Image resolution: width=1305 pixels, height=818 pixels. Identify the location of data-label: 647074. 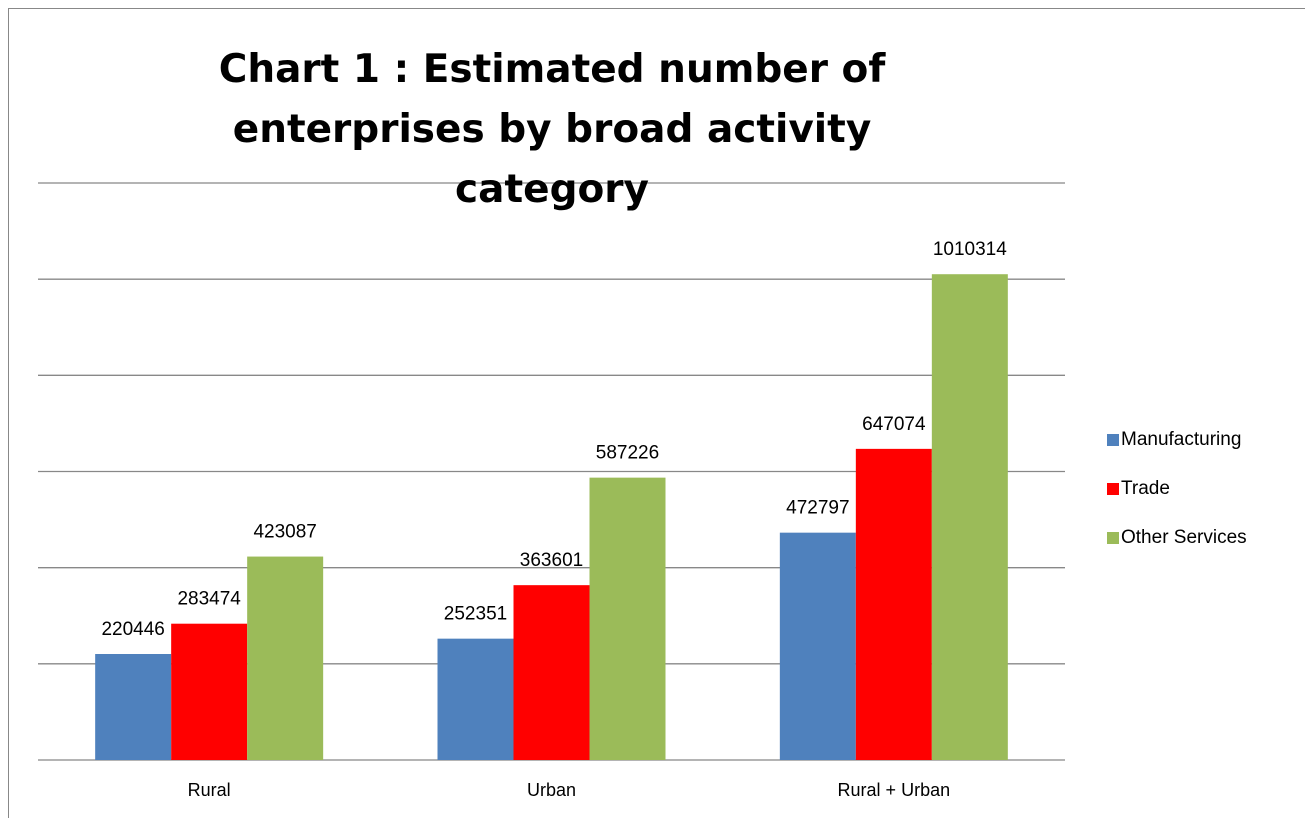
(894, 424).